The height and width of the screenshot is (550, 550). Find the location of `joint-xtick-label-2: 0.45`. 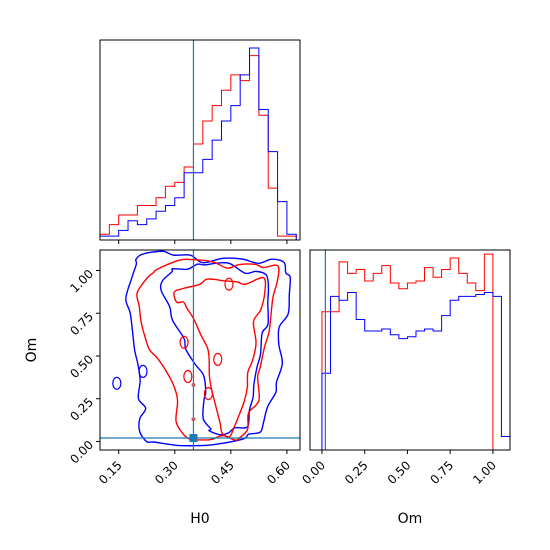

joint-xtick-label-2: 0.45 is located at coordinates (222, 472).